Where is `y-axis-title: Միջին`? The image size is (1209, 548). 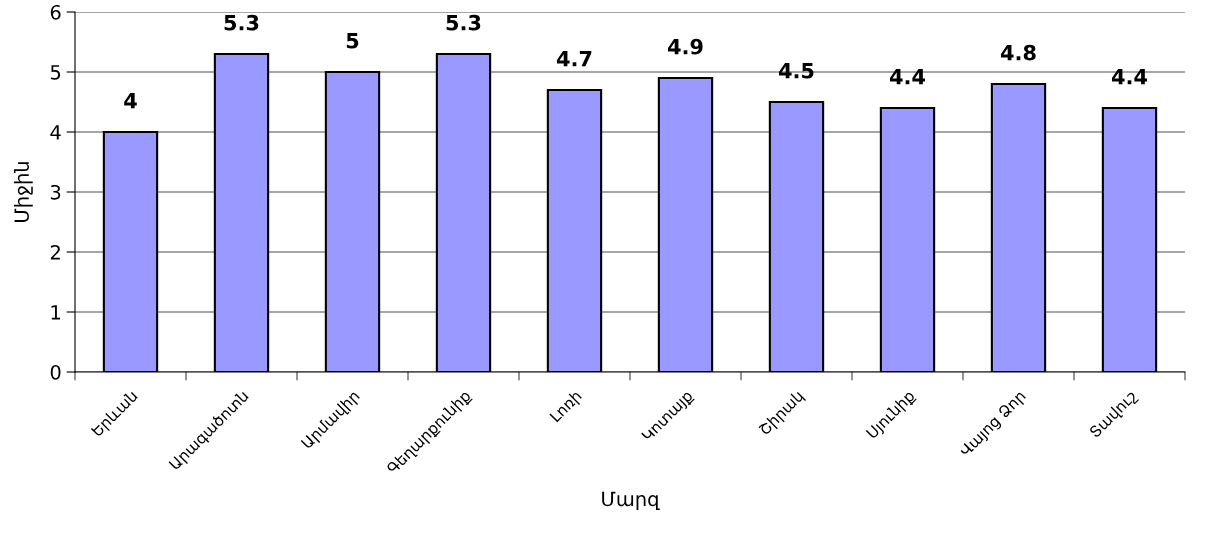 y-axis-title: Միջին is located at coordinates (23, 192).